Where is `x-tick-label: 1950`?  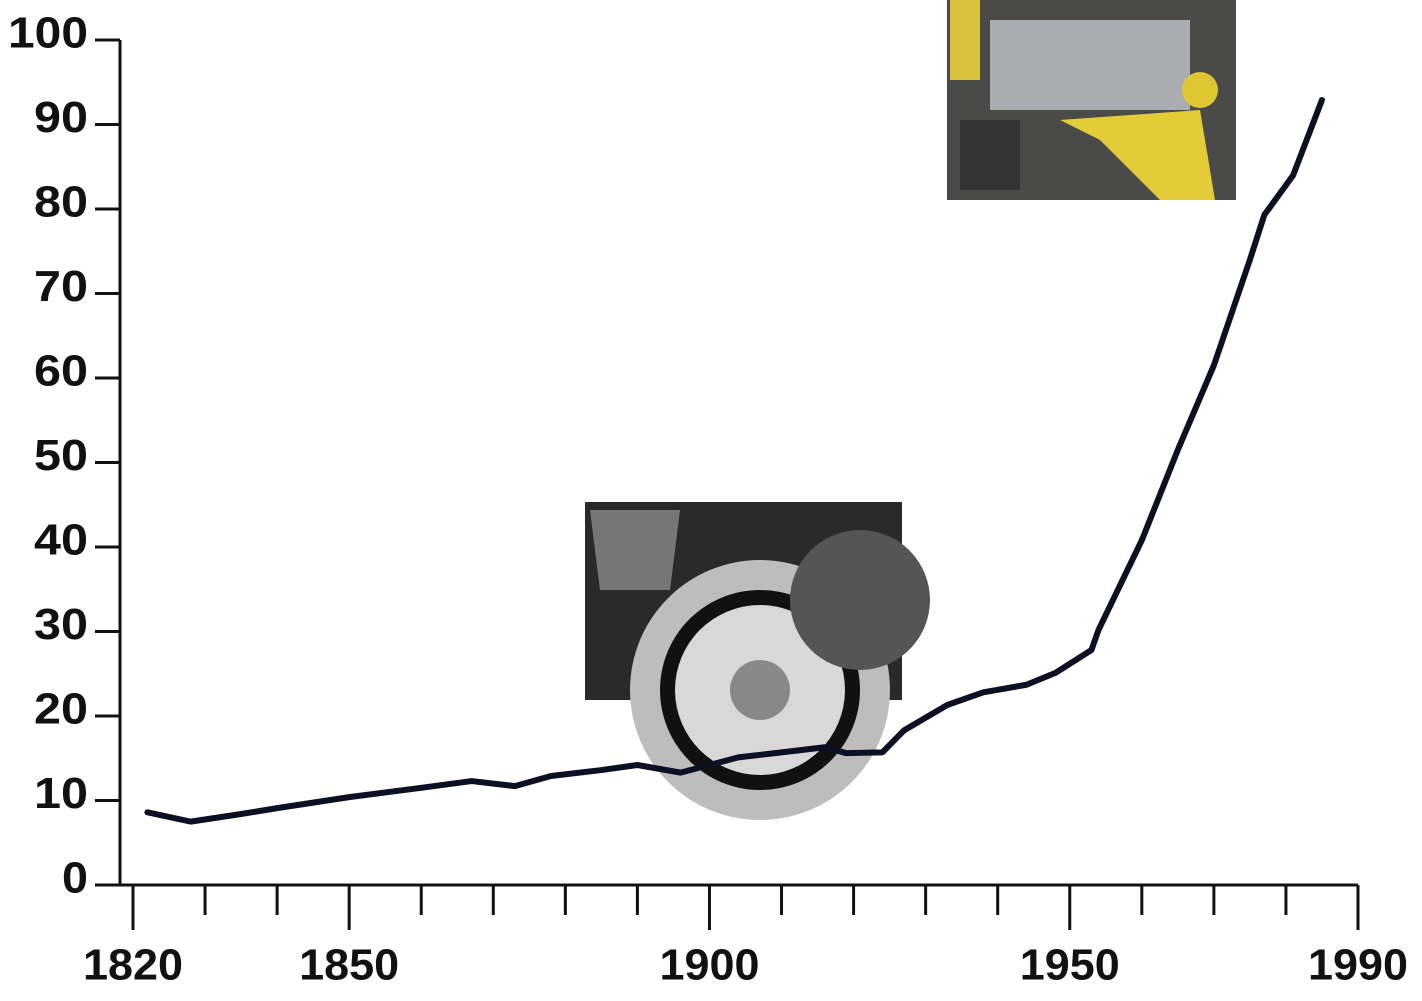
x-tick-label: 1950 is located at coordinates (1070, 965).